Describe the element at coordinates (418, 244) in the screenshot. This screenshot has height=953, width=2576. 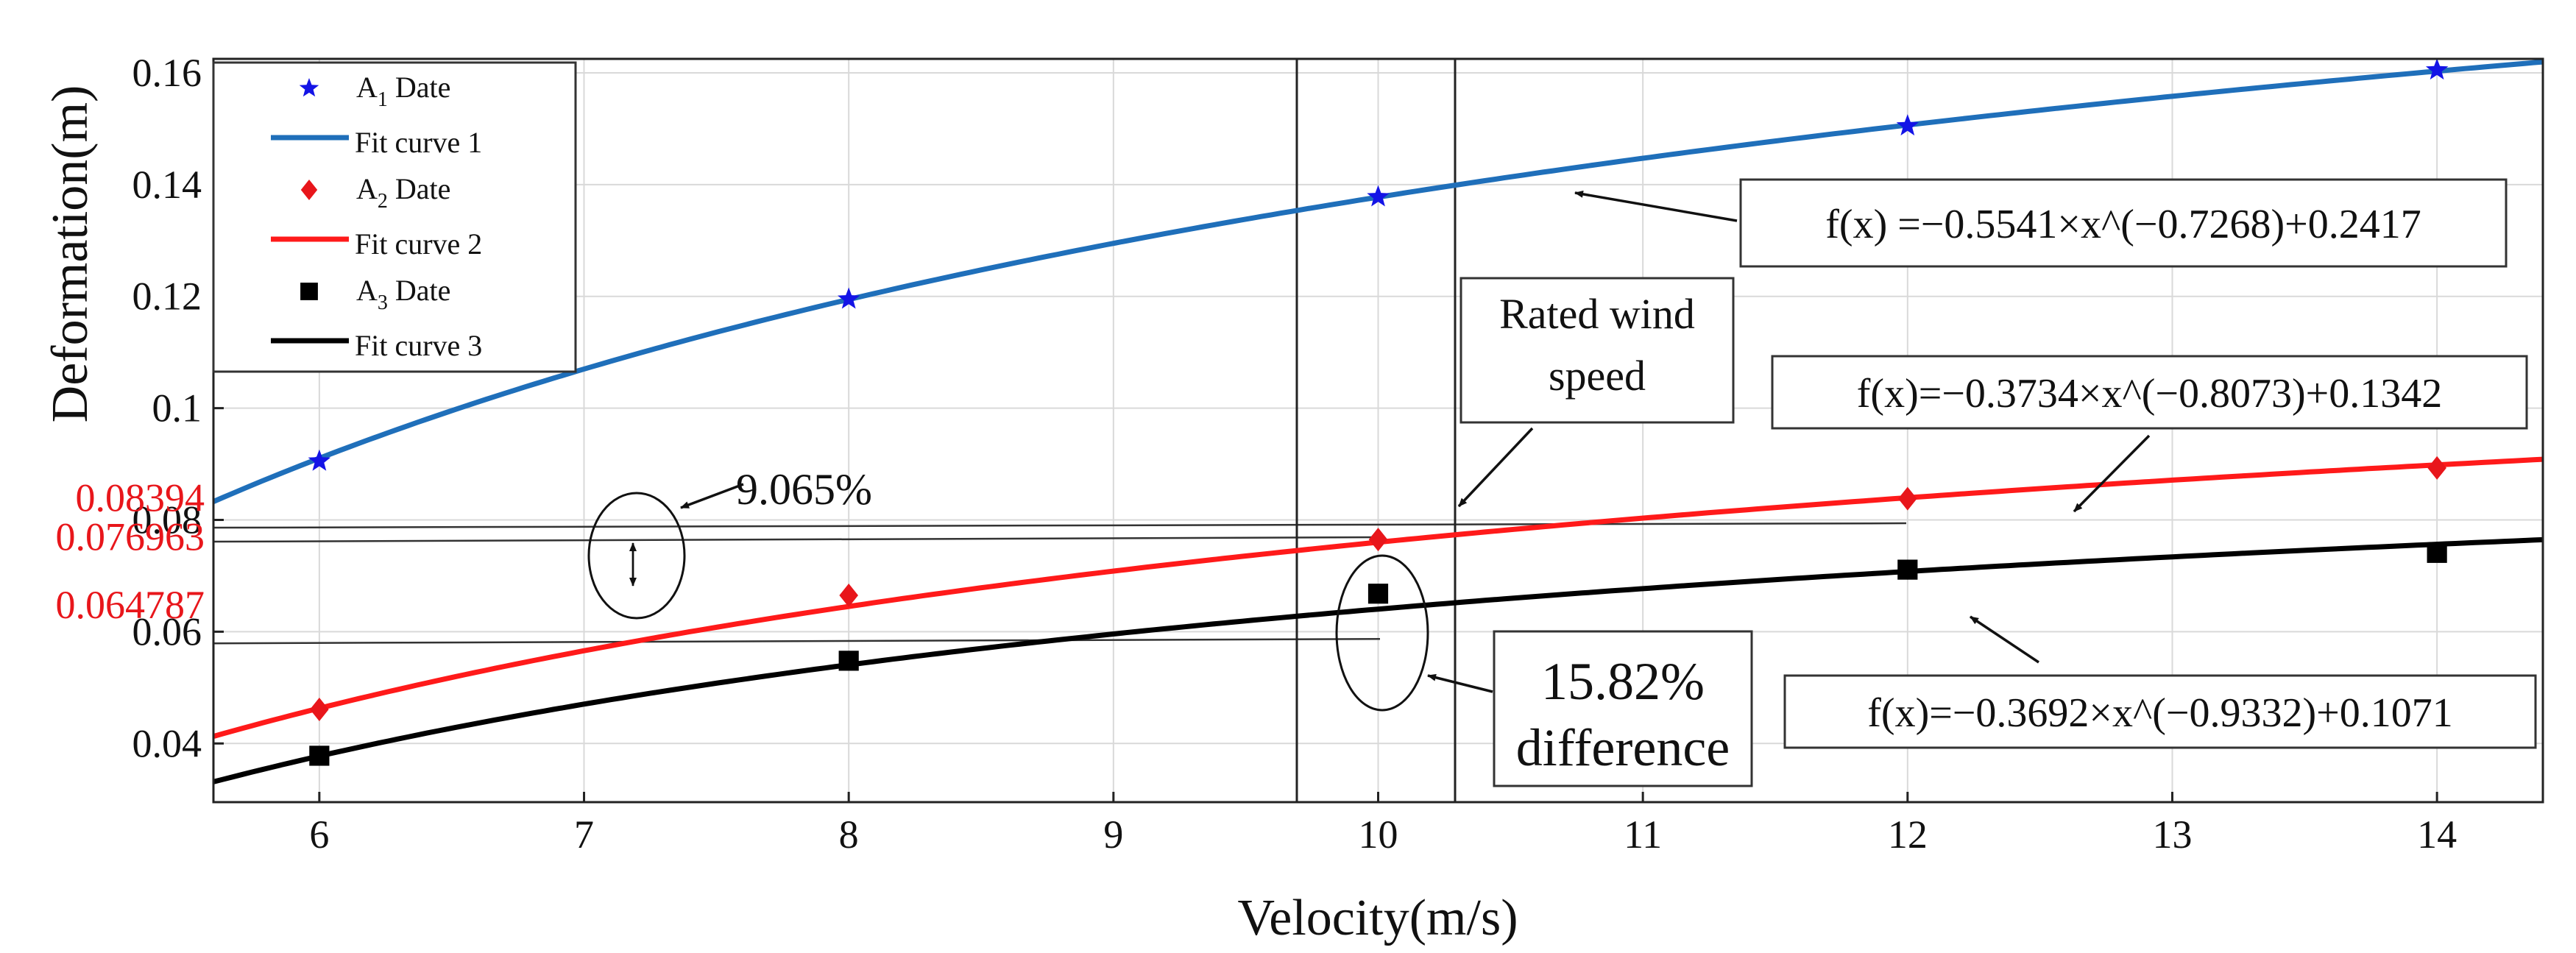
I see `legend-label: Fit curve 2` at that location.